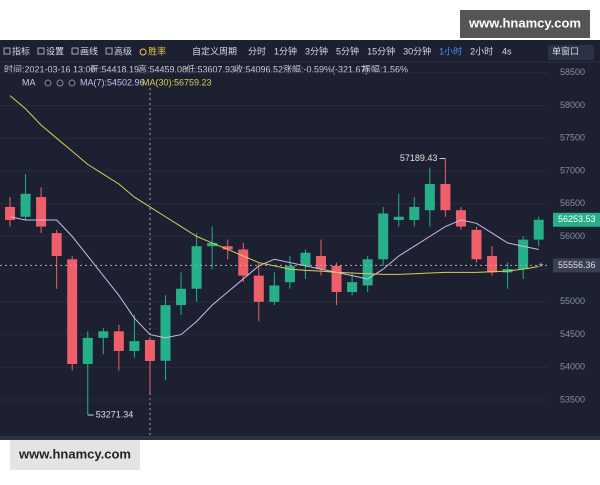 The image size is (600, 485). I want to click on y-tick-label: 54500, so click(572, 334).